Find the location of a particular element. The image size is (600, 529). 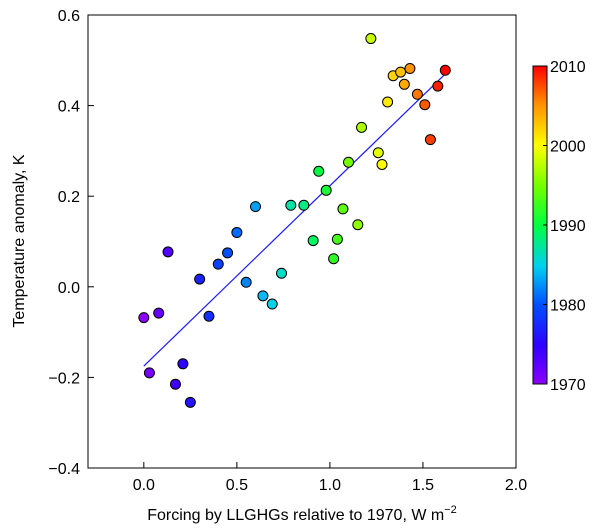

y-axis-label: Temperature anomaly, K is located at coordinates (19, 240).